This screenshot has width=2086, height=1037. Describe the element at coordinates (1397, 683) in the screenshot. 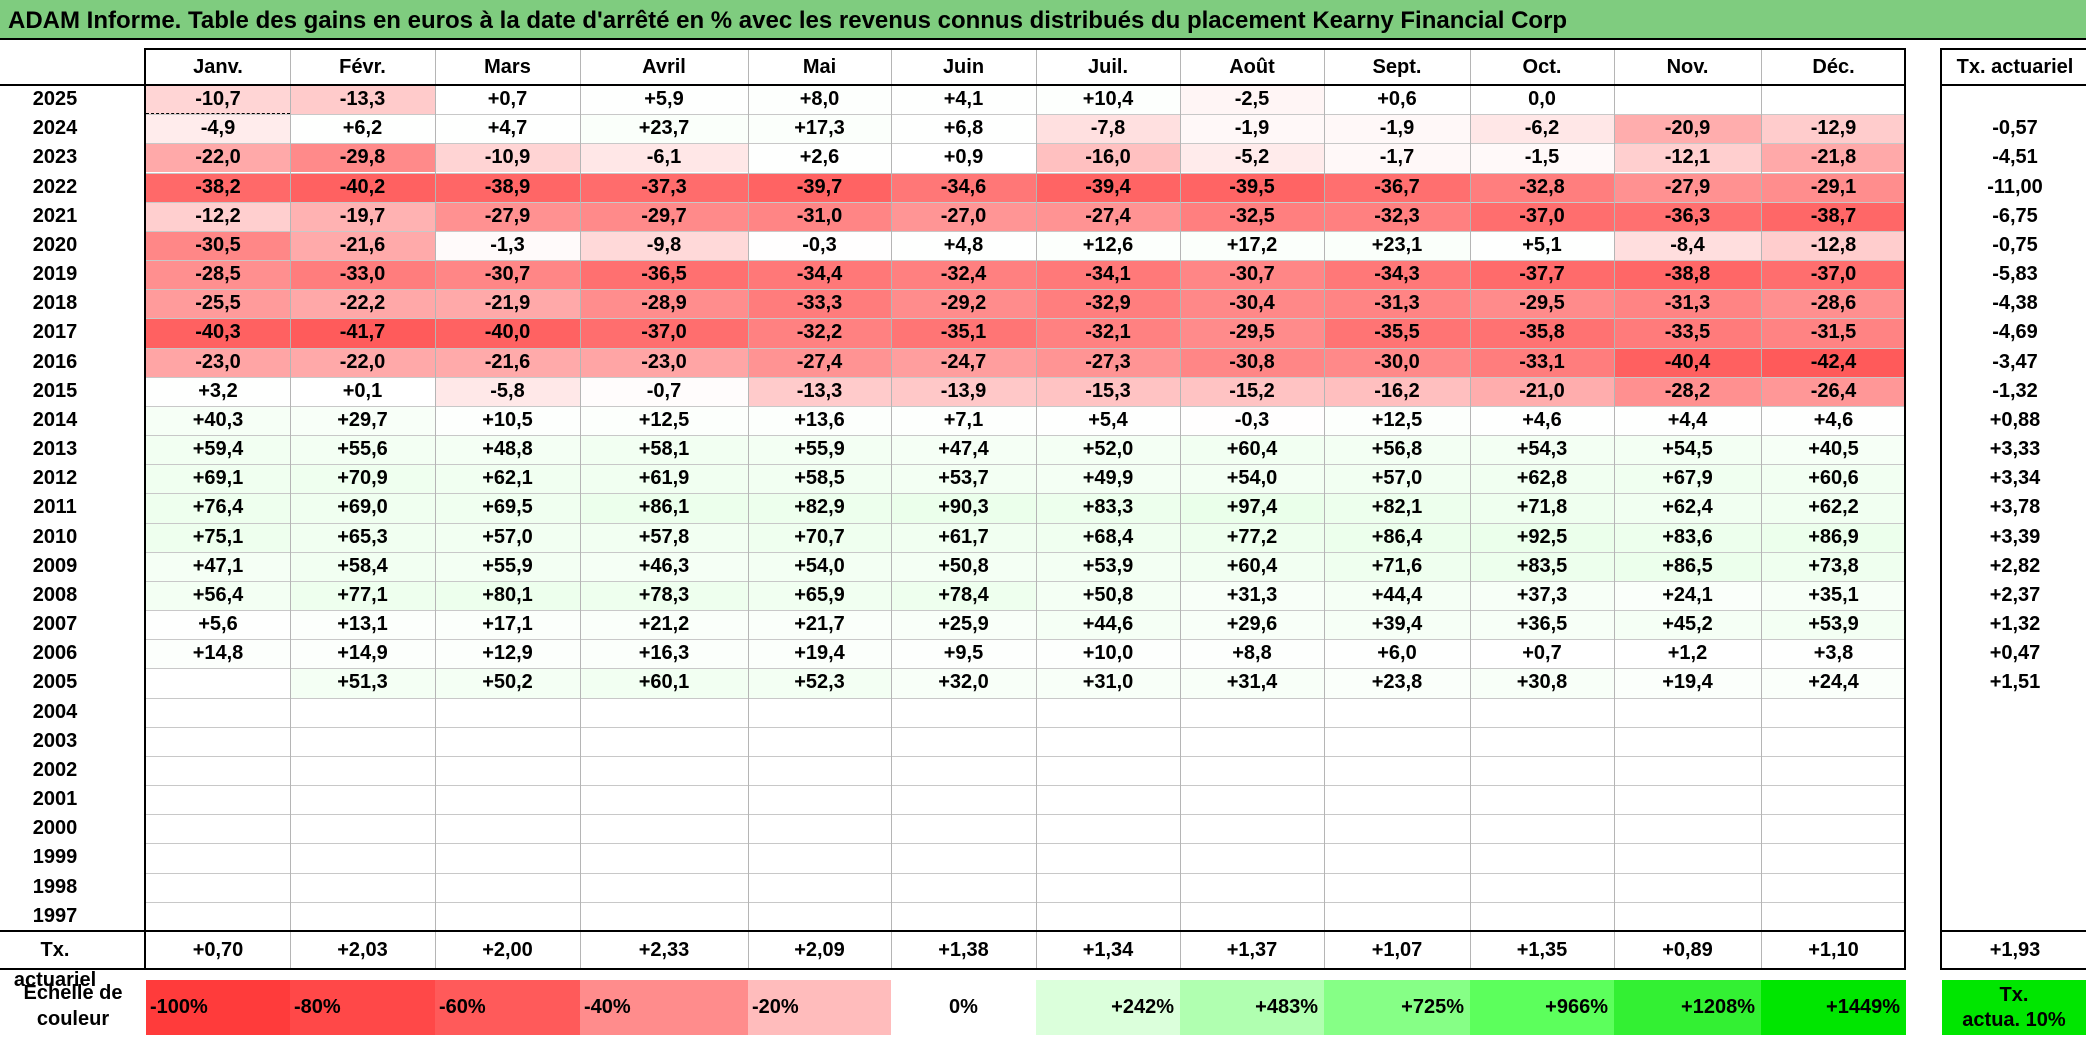

I see `table-cell: +23,8` at that location.